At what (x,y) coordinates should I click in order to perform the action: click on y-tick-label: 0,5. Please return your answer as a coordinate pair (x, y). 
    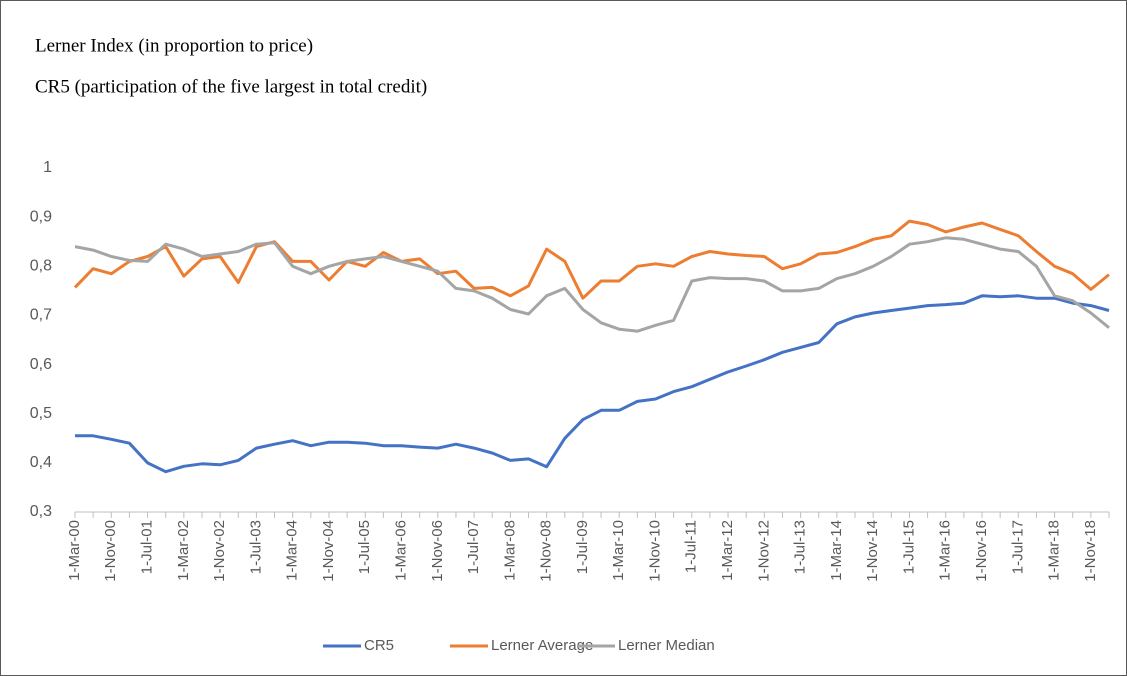
    Looking at the image, I should click on (41, 413).